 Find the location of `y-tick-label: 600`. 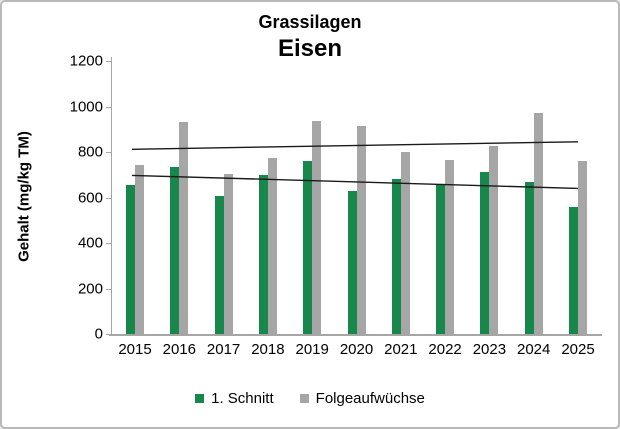

y-tick-label: 600 is located at coordinates (90, 197).